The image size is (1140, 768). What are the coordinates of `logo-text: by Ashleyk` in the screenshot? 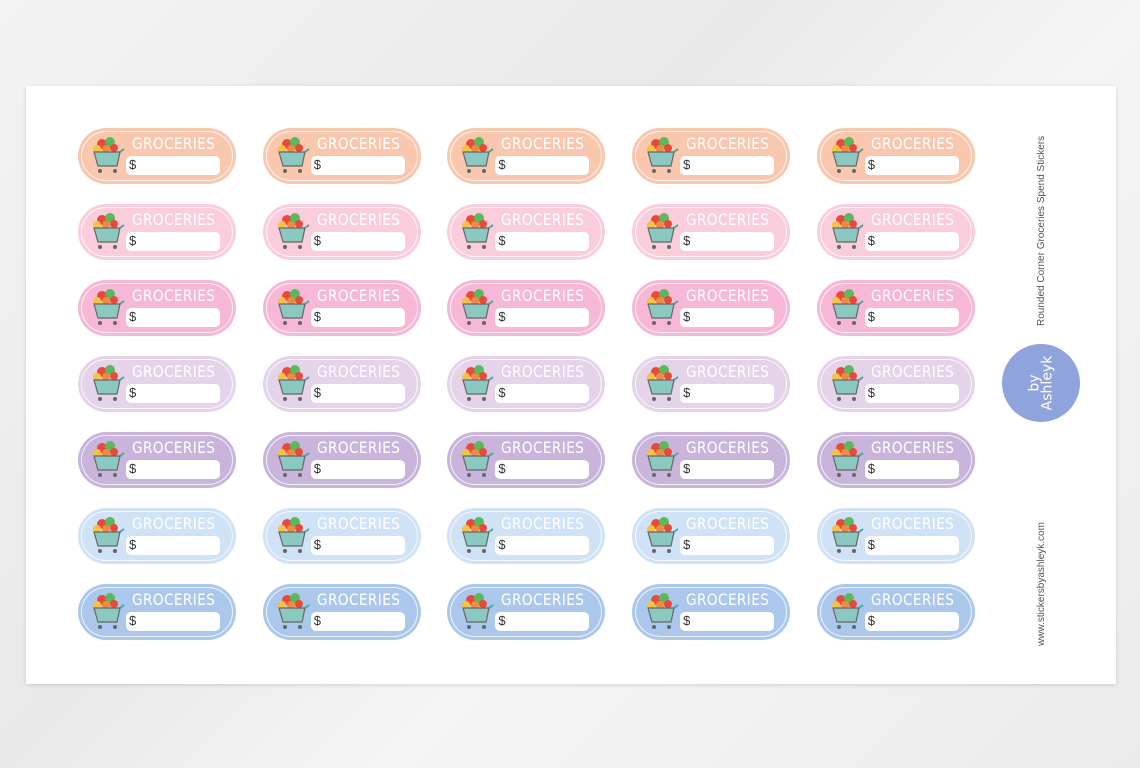 It's located at (1040, 383).